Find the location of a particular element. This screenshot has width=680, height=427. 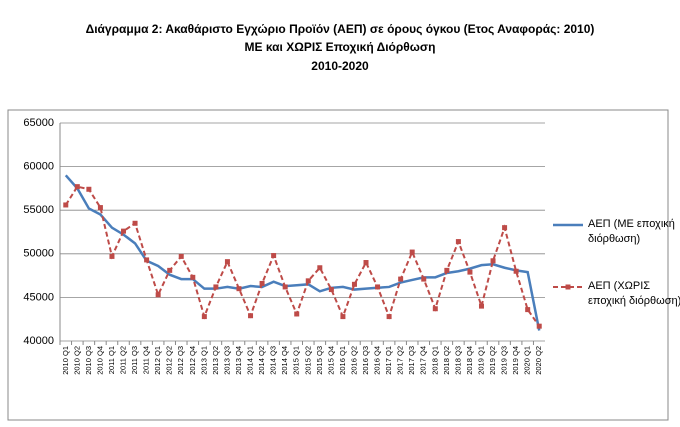

x-tick-label: 2012 Q1 is located at coordinates (157, 360).